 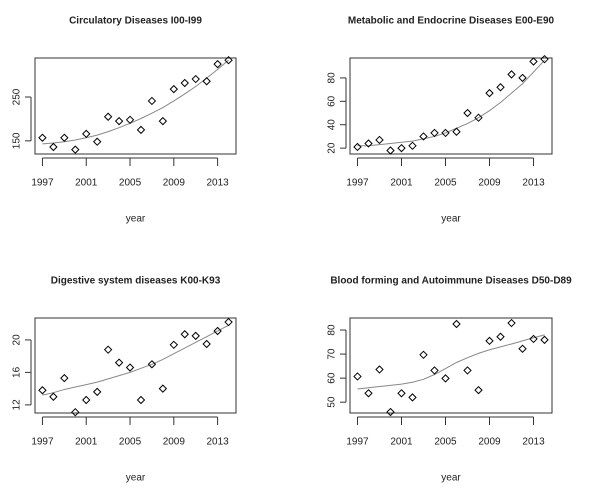 What do you see at coordinates (135, 21) in the screenshot?
I see `chart-title: Circulatory Diseases I00-I99` at bounding box center [135, 21].